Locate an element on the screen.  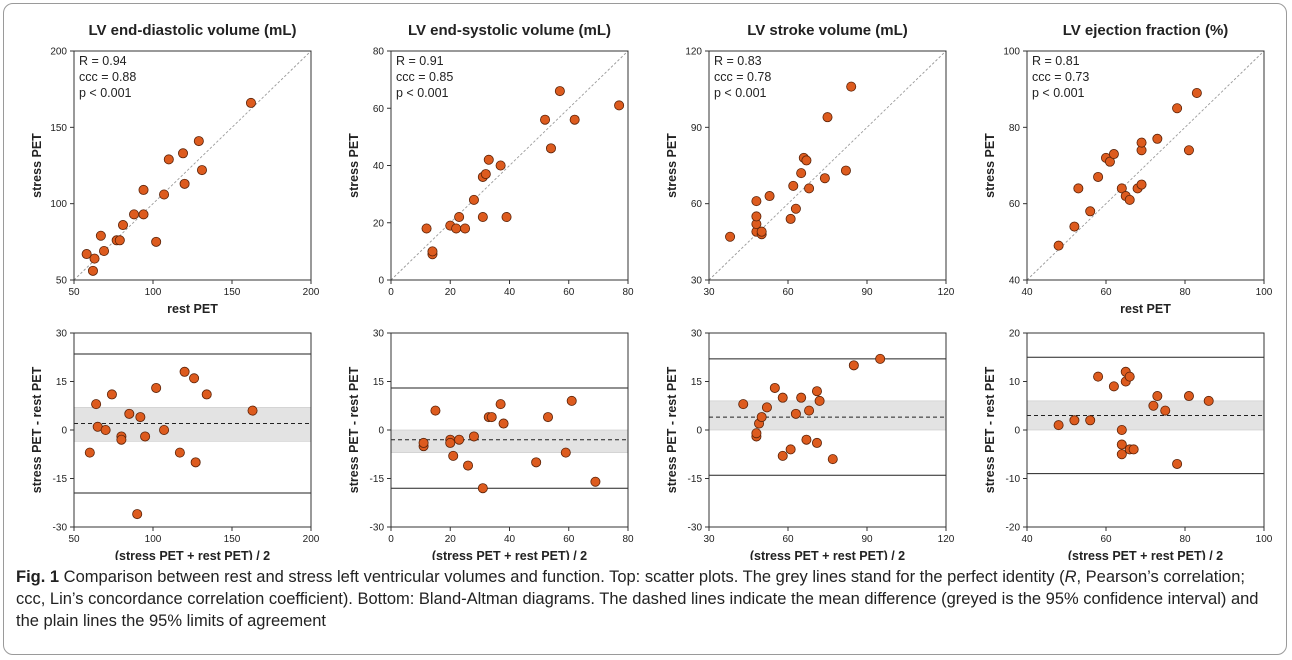
x-tick-label: 40 is located at coordinates (1027, 539).